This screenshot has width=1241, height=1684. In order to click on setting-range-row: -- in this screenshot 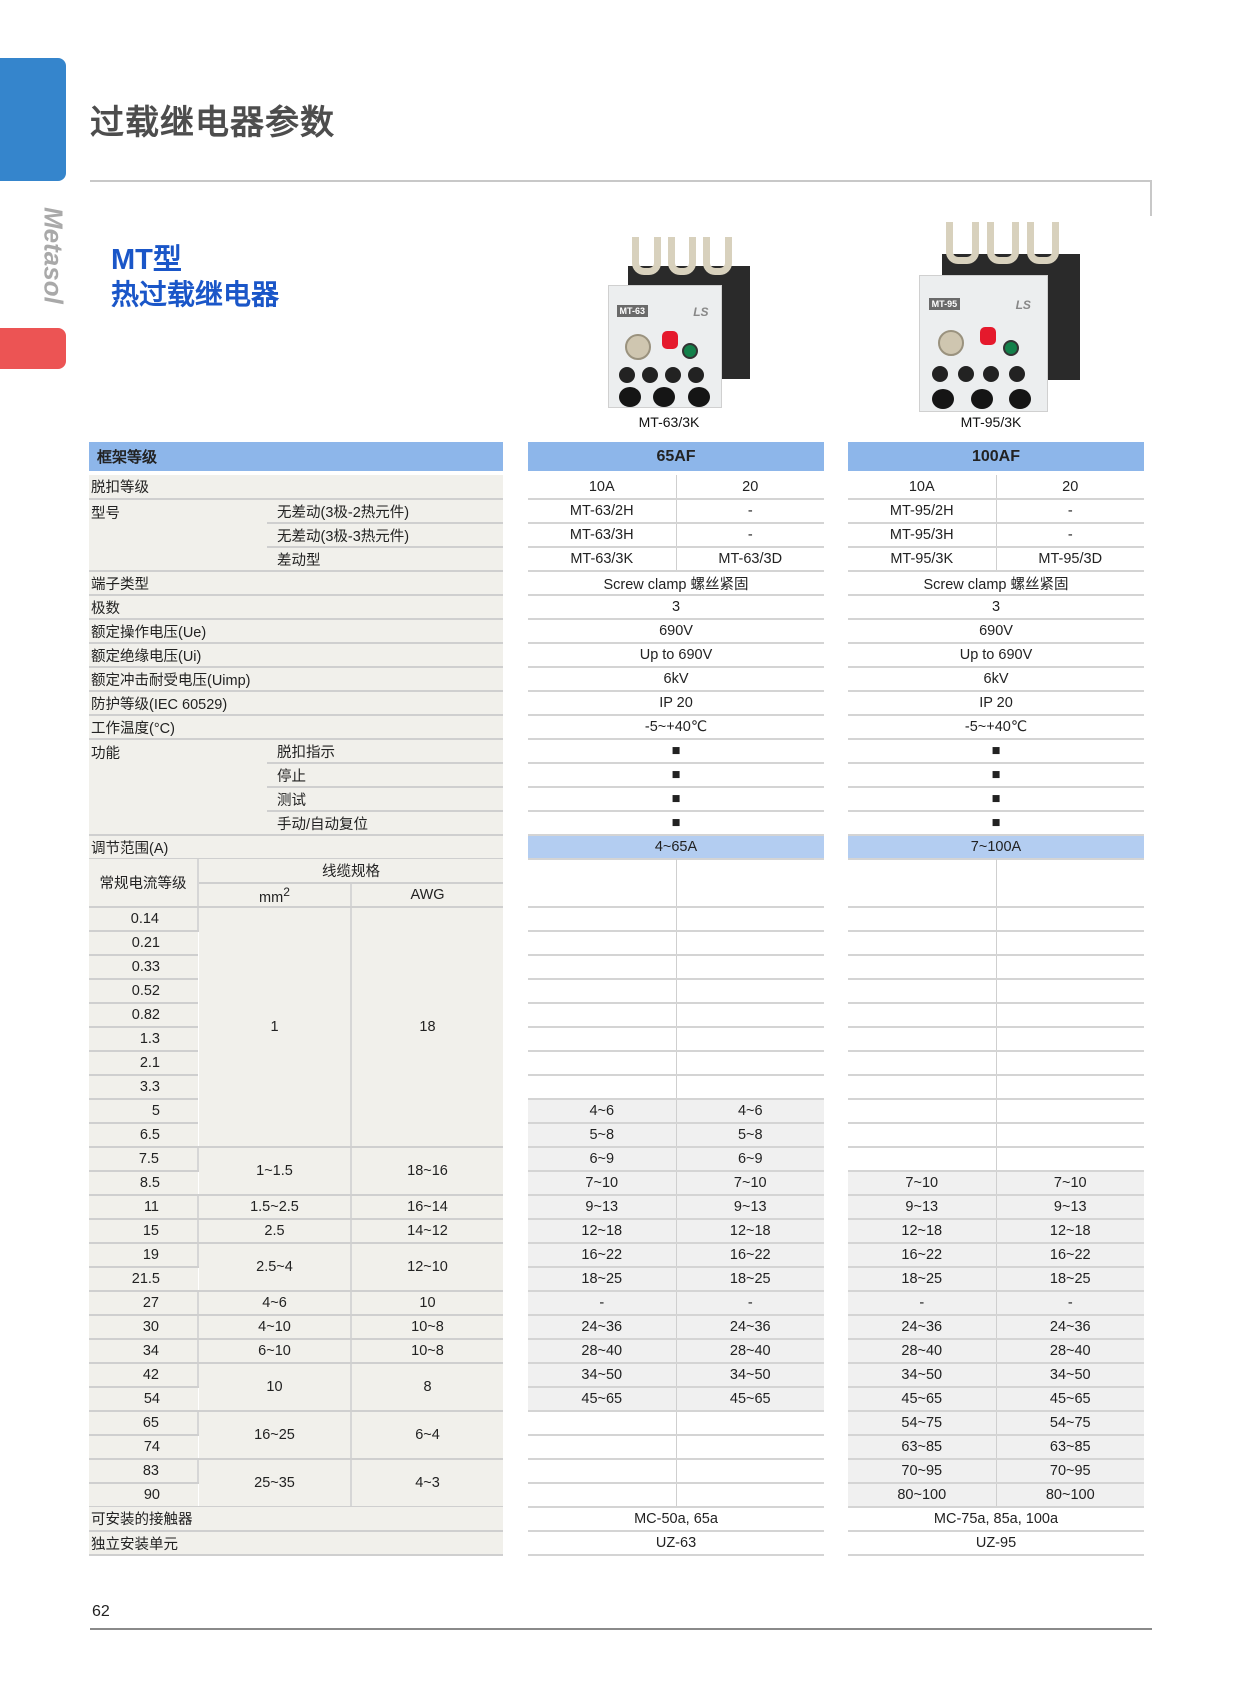, I will do `click(676, 1303)`.